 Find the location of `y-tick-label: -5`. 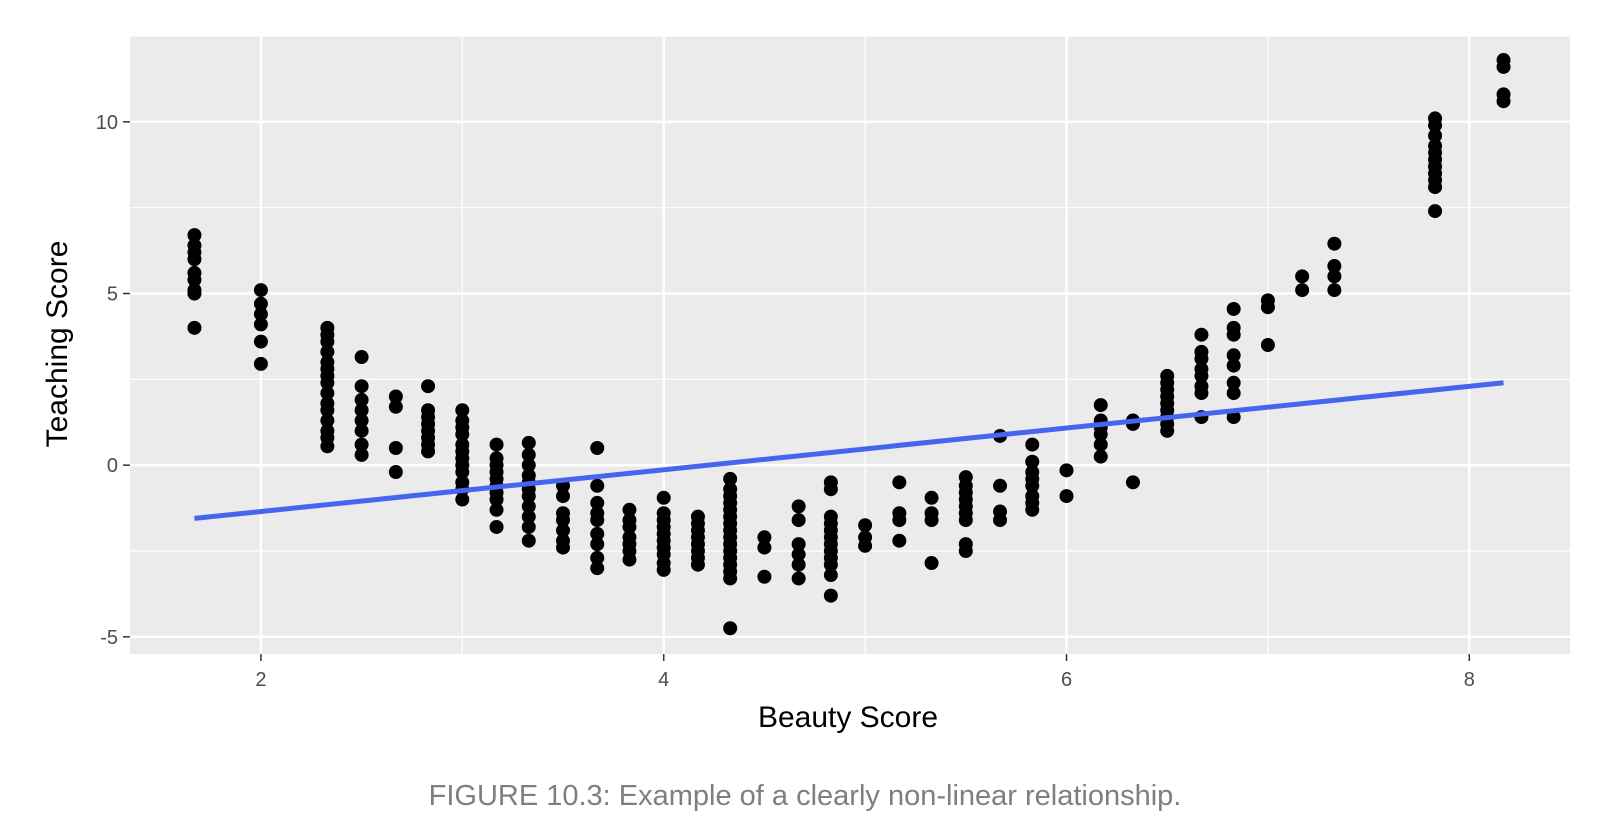

y-tick-label: -5 is located at coordinates (109, 638).